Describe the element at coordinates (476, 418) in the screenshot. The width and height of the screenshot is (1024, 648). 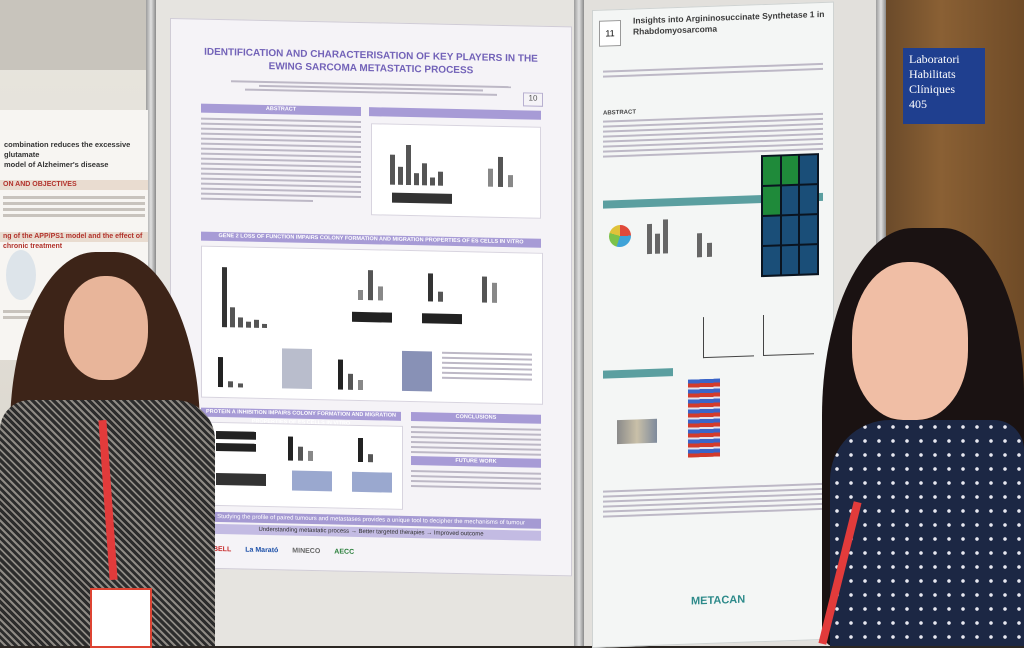
I see `section-heading: CONCLUSIONS` at that location.